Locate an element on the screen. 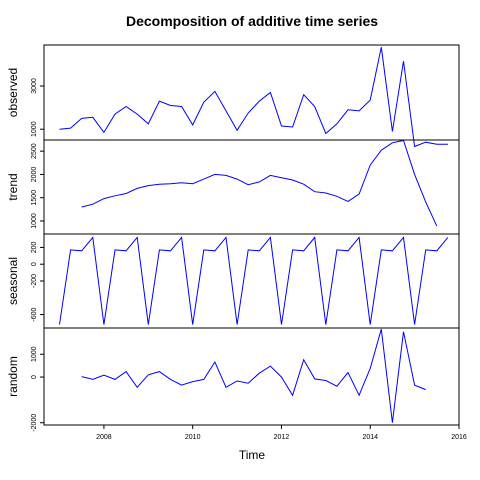 This screenshot has width=480, height=480. y-tick-label-seasonal: 0 is located at coordinates (34, 264).